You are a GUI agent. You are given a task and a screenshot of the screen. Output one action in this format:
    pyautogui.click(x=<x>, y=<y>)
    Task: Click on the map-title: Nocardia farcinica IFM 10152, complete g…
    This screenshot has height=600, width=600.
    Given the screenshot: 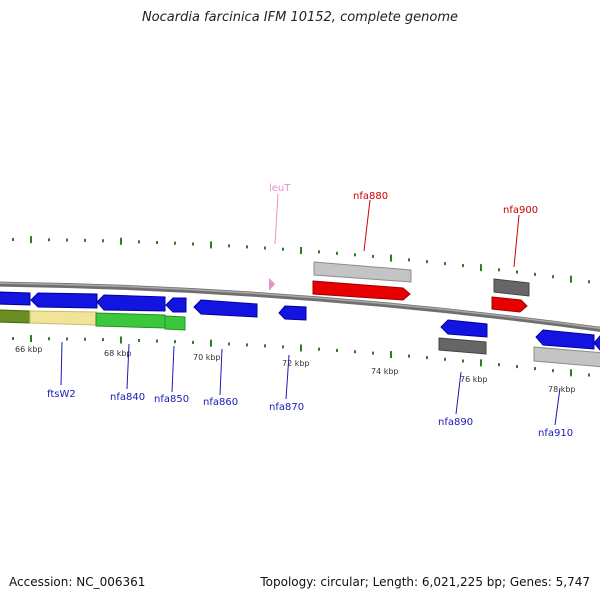 What is the action you would take?
    pyautogui.click(x=300, y=17)
    